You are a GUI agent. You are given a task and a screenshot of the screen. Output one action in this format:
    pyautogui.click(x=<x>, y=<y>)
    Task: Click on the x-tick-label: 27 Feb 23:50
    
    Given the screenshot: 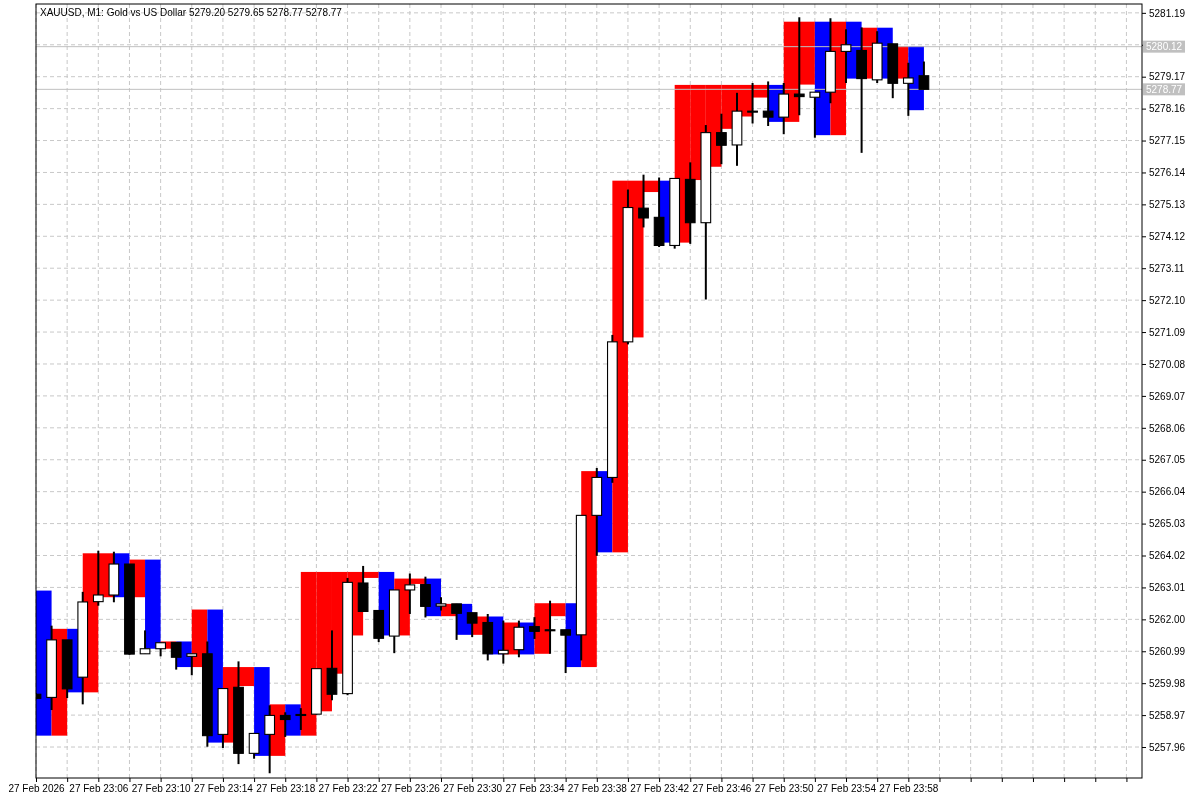 What is the action you would take?
    pyautogui.click(x=784, y=789)
    